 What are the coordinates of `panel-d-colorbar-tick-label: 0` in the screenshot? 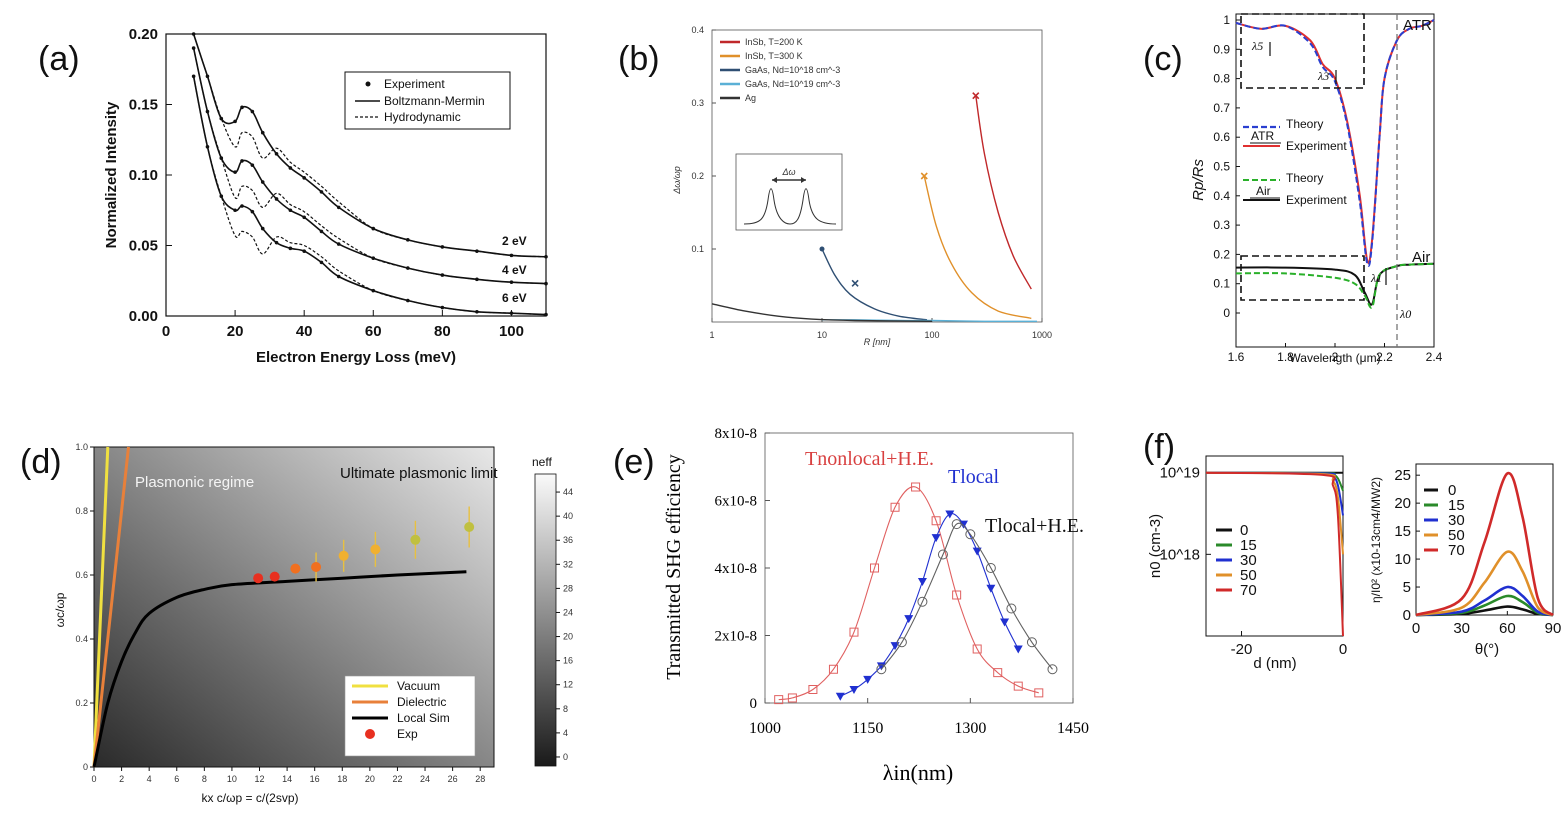 It's located at (565, 757).